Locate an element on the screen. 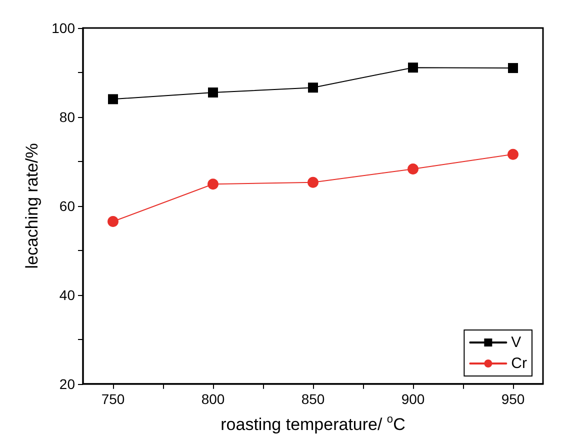  y-tick-label: 100 is located at coordinates (64, 28).